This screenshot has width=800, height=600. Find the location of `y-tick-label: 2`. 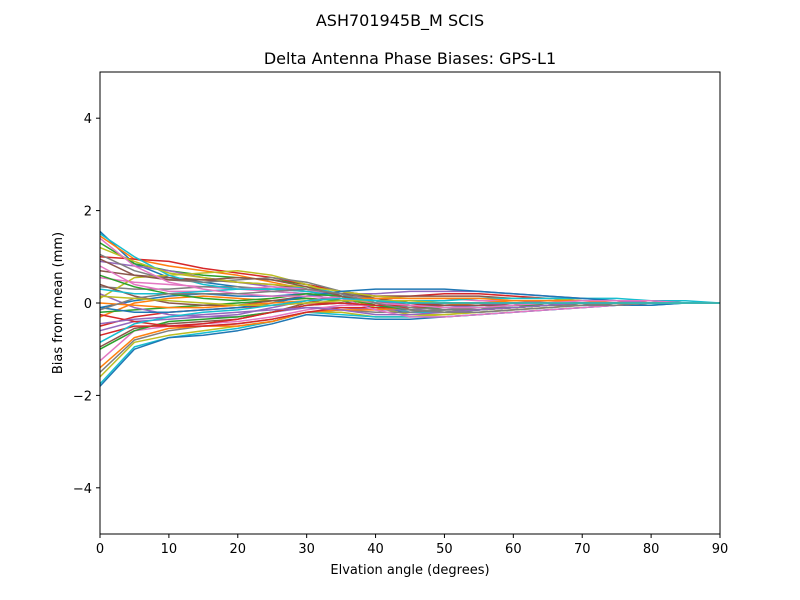

y-tick-label: 2 is located at coordinates (88, 212).